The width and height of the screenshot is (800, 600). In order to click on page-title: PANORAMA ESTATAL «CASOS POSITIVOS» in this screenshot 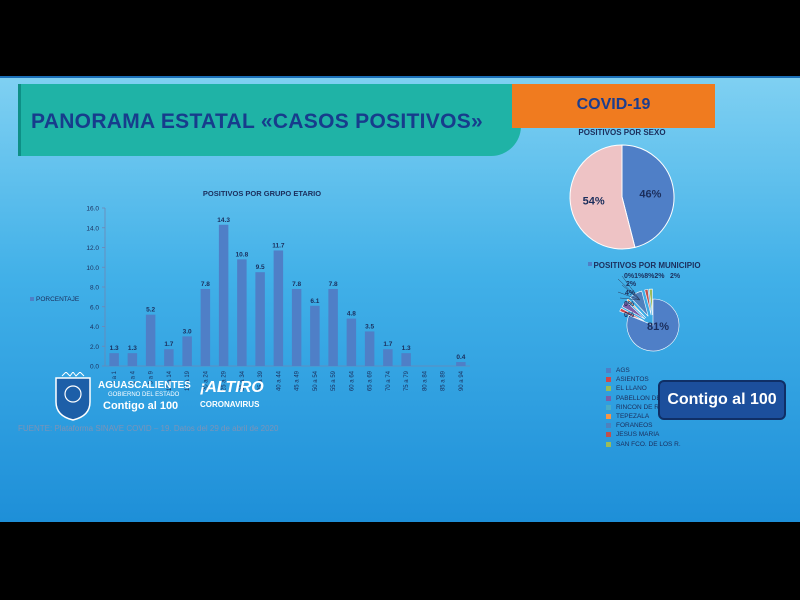, I will do `click(257, 121)`.